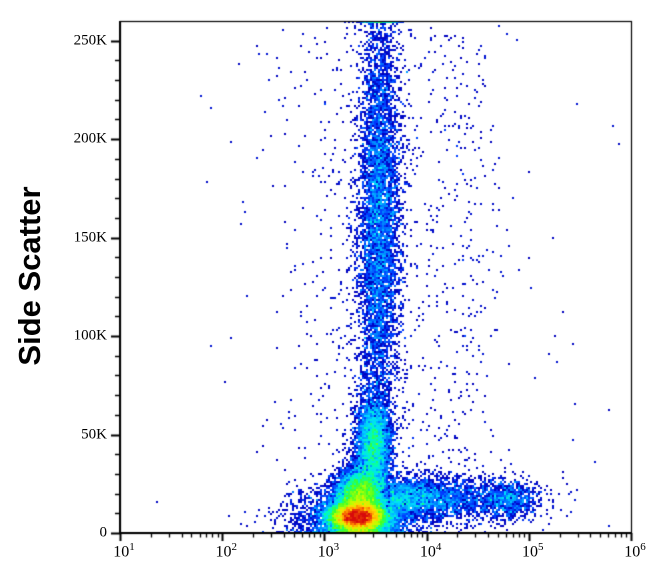  I want to click on x-tick-label: 10³, so click(328, 551).